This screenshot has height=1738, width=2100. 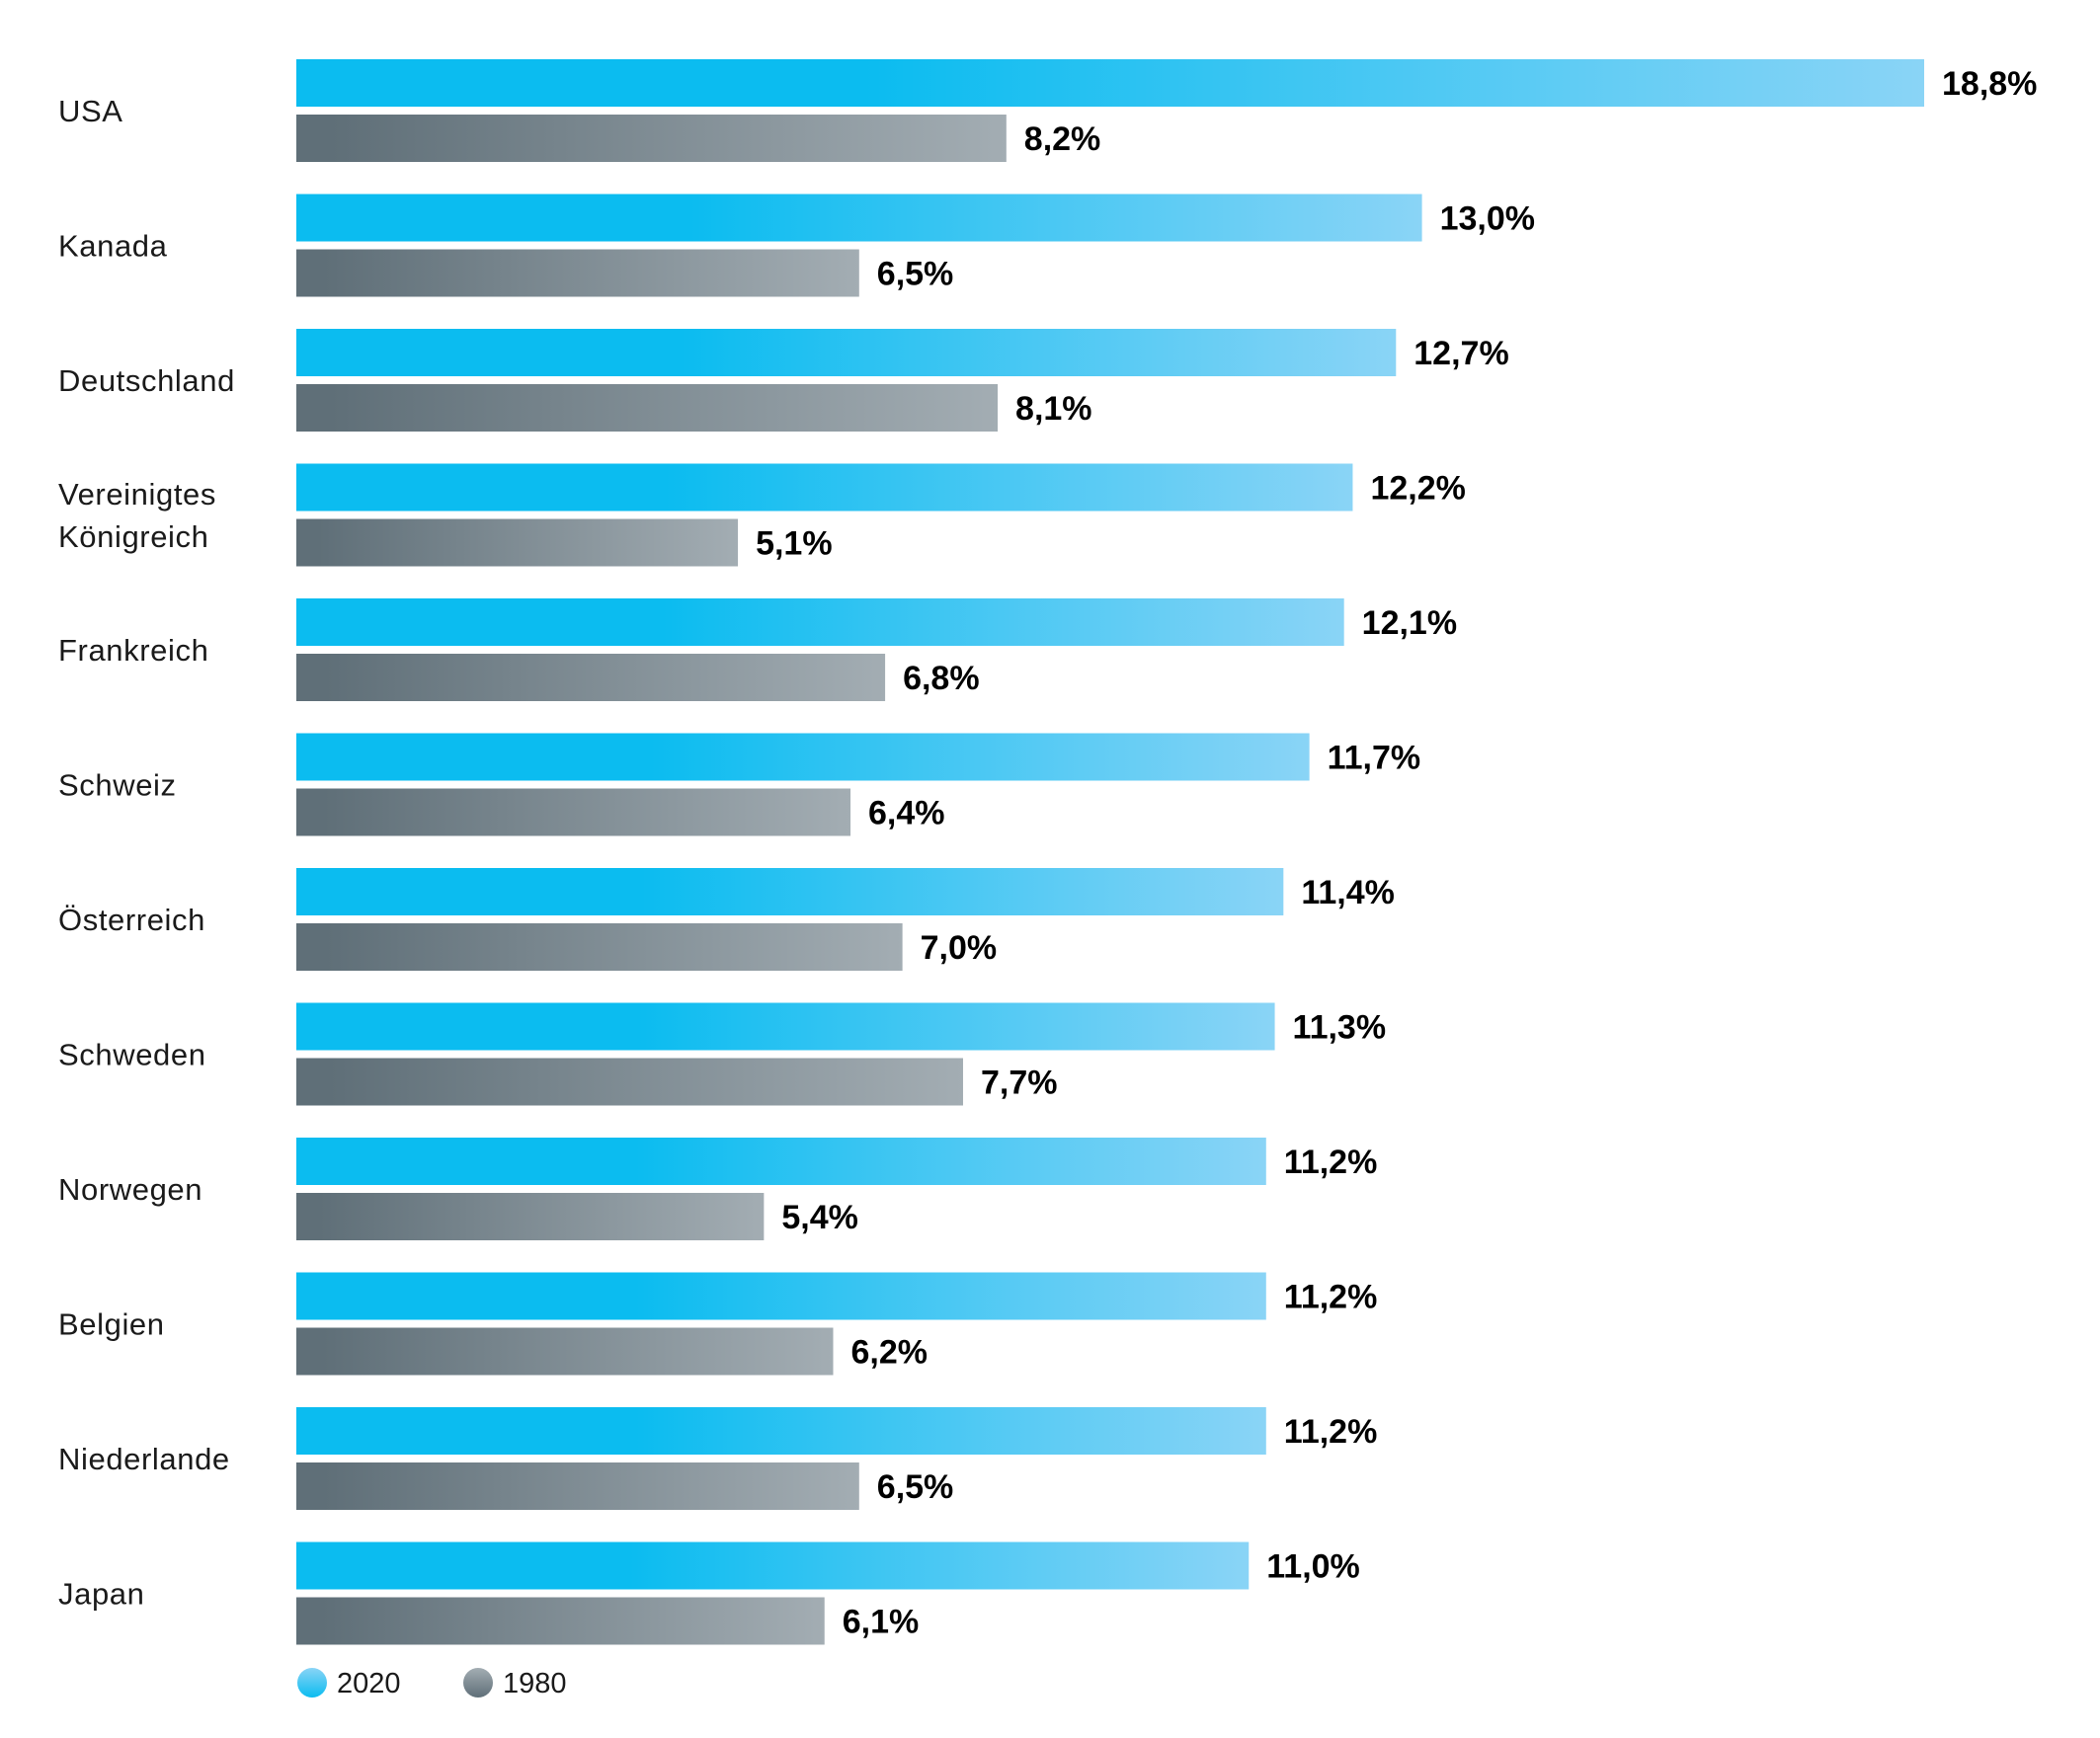 What do you see at coordinates (889, 1353) in the screenshot?
I see `value-label-1980: 6,2%` at bounding box center [889, 1353].